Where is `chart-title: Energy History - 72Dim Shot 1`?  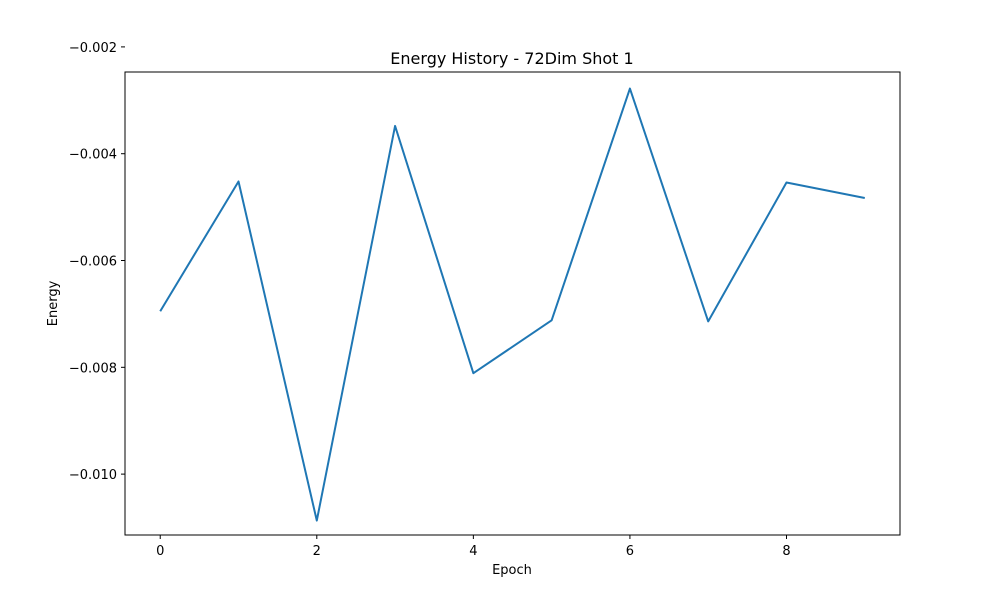 chart-title: Energy History - 72Dim Shot 1 is located at coordinates (511, 58).